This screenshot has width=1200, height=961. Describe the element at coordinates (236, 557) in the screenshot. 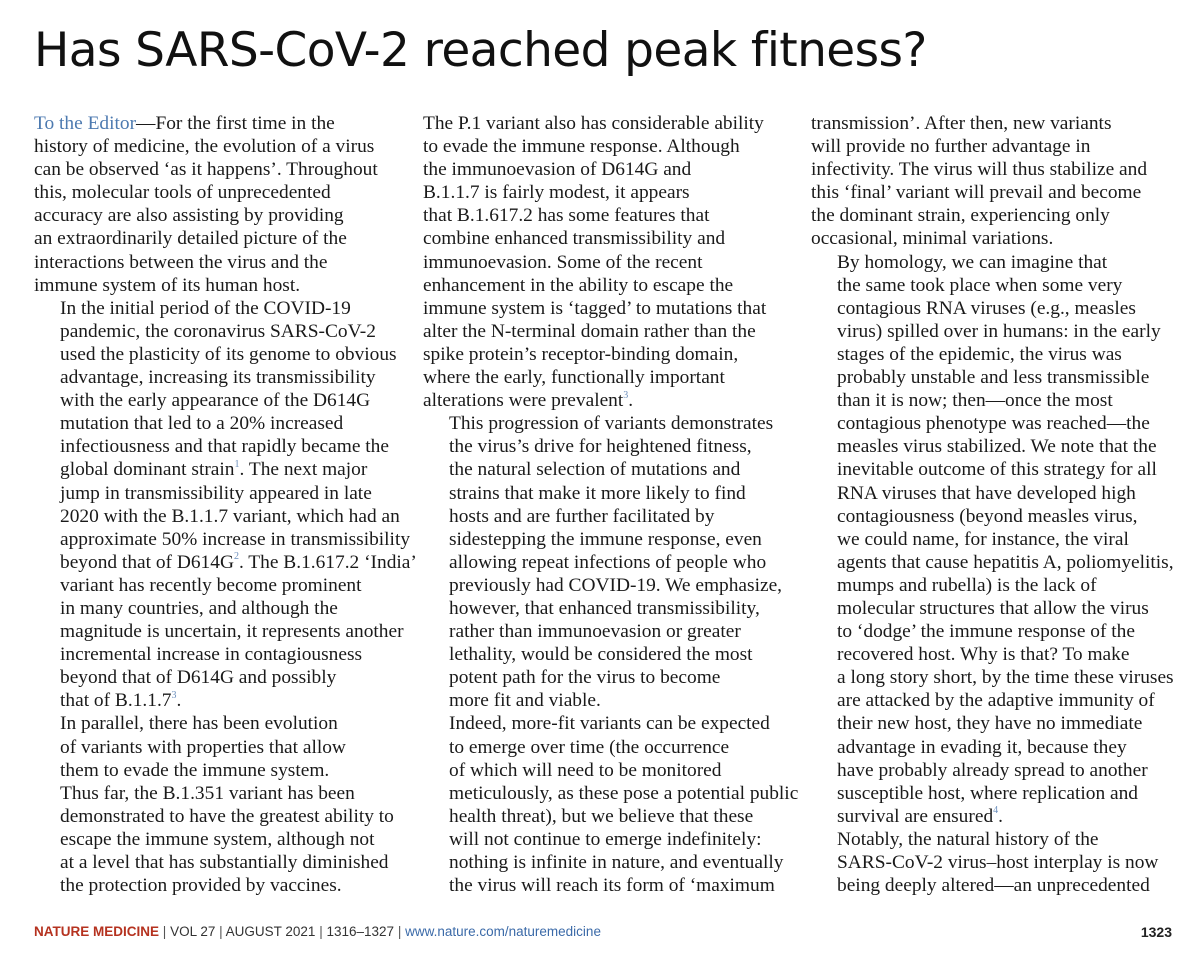

I see `citation-link: 2` at that location.